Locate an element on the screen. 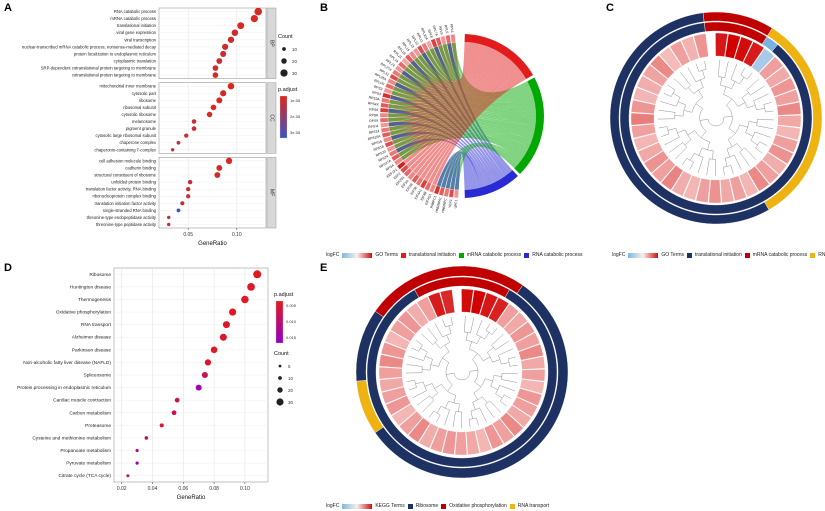  panel-c-label: C is located at coordinates (610, 8).